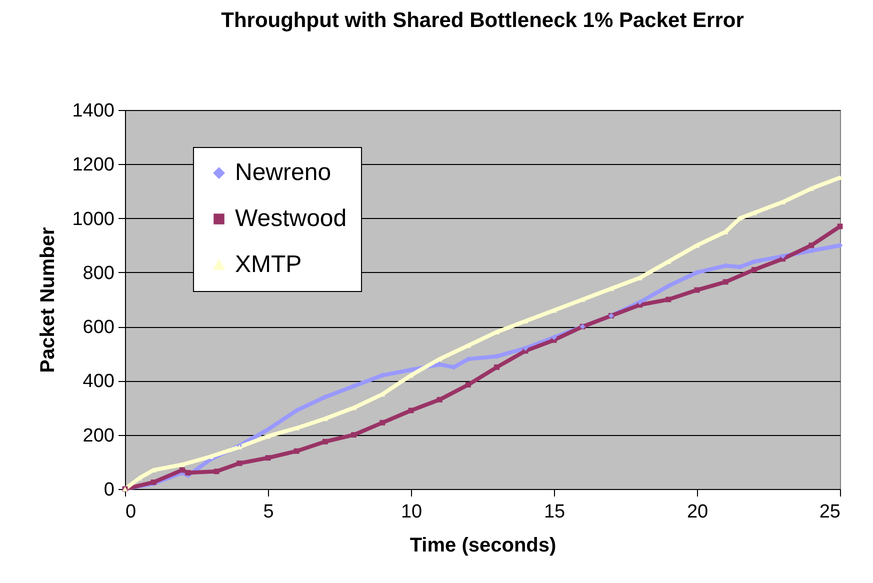  What do you see at coordinates (93, 111) in the screenshot?
I see `y-tick-label: 1400` at bounding box center [93, 111].